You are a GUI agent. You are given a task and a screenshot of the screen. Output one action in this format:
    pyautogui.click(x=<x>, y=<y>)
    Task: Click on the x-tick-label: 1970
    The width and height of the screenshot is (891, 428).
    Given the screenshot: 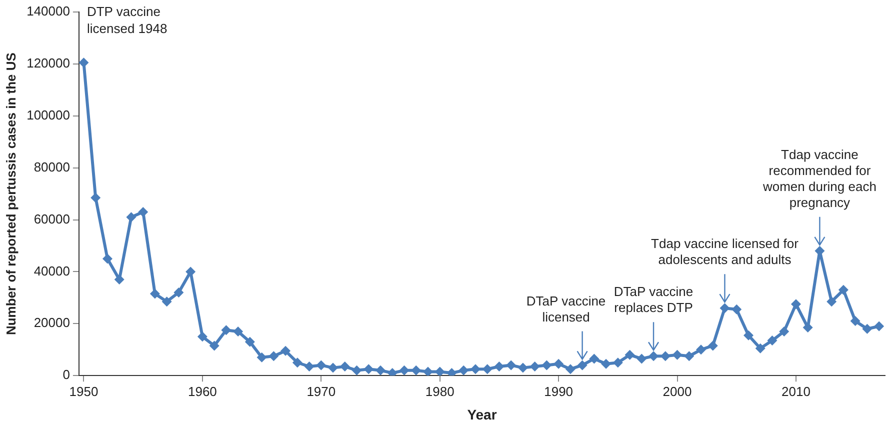 What is the action you would take?
    pyautogui.click(x=321, y=391)
    